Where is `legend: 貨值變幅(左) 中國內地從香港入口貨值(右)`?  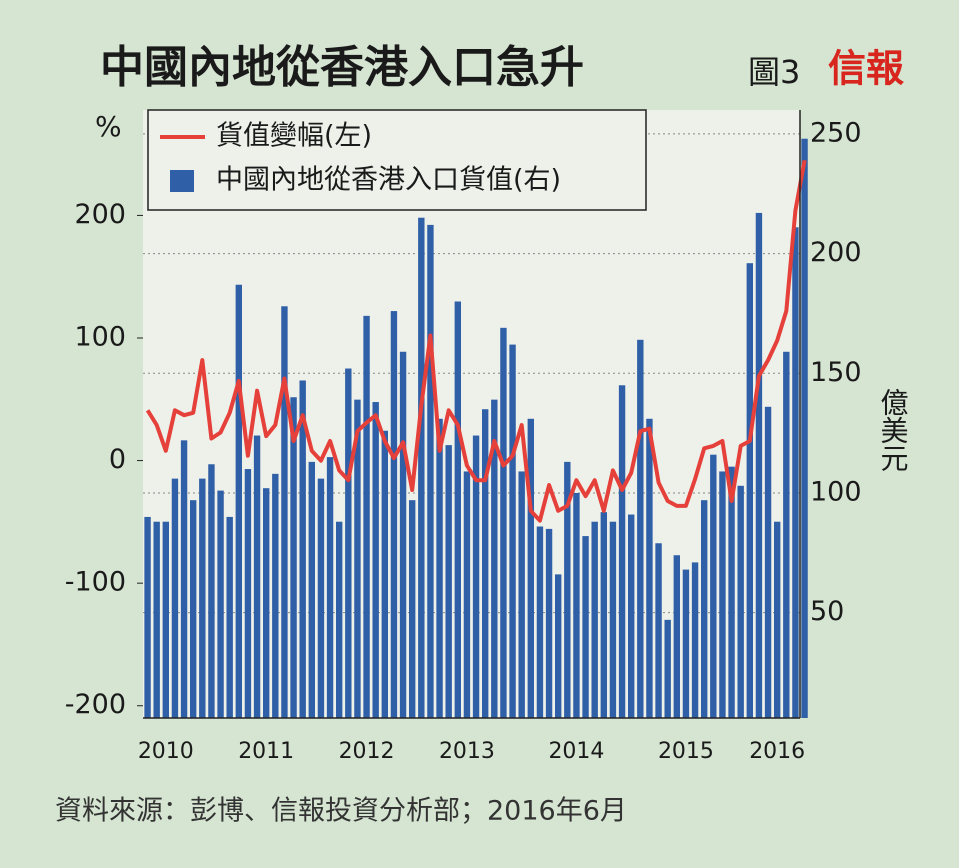
legend: 貨值變幅(左) 中國內地從香港入口貨值(右) is located at coordinates (397, 160).